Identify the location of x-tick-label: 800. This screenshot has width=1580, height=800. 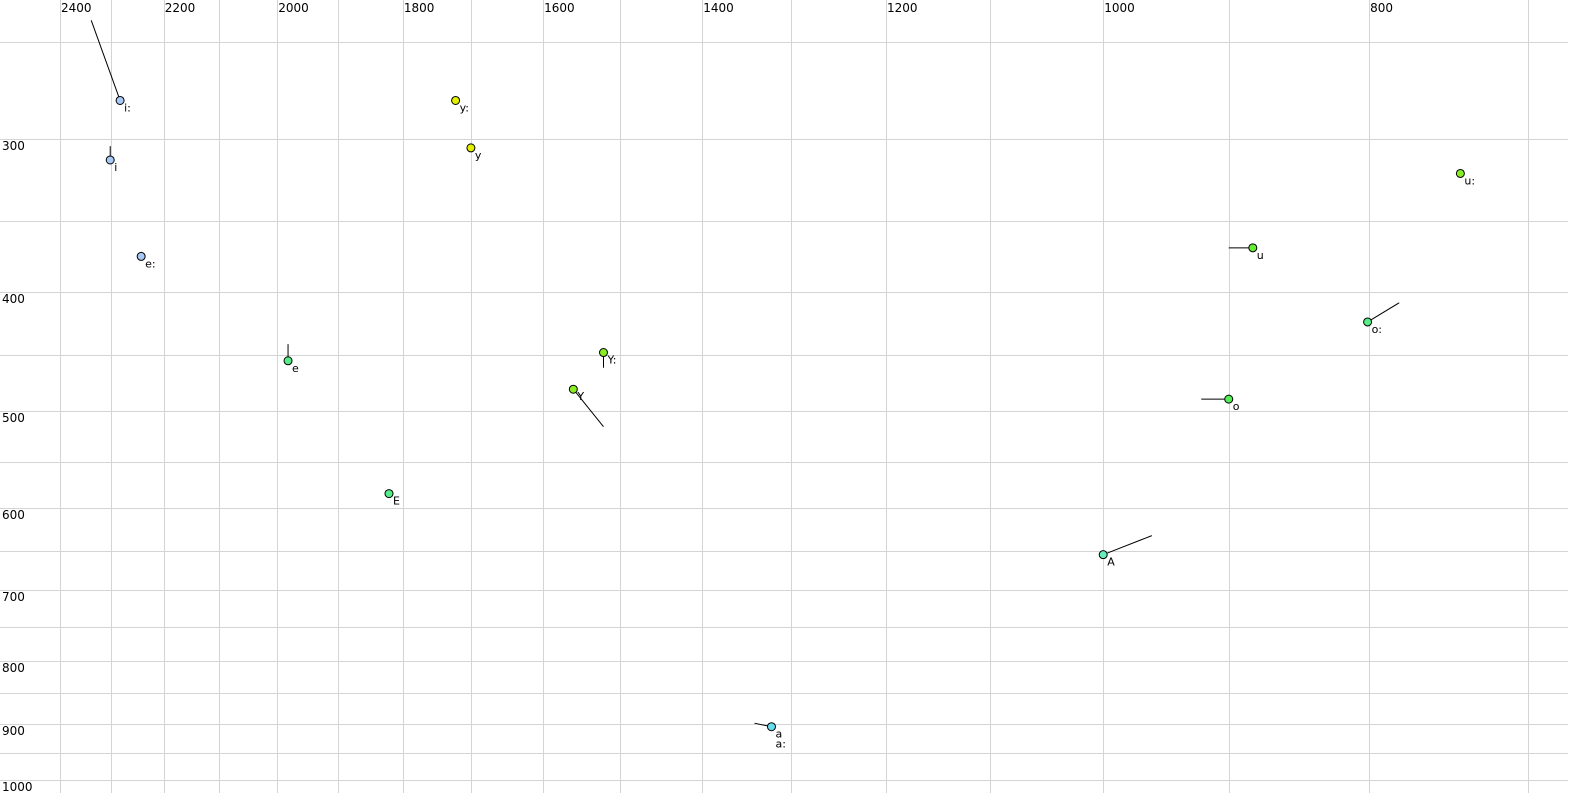
(1381, 8).